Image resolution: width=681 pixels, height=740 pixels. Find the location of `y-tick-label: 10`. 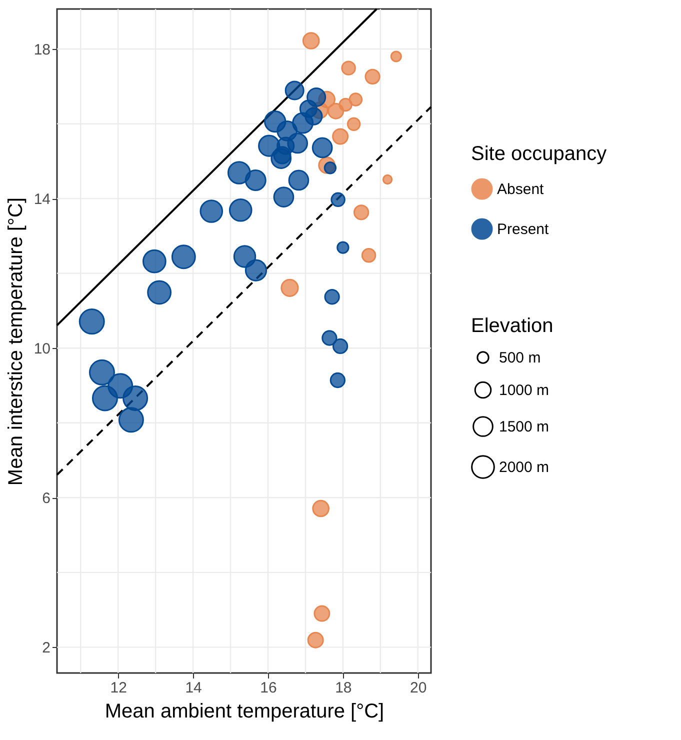

y-tick-label: 10 is located at coordinates (42, 349).